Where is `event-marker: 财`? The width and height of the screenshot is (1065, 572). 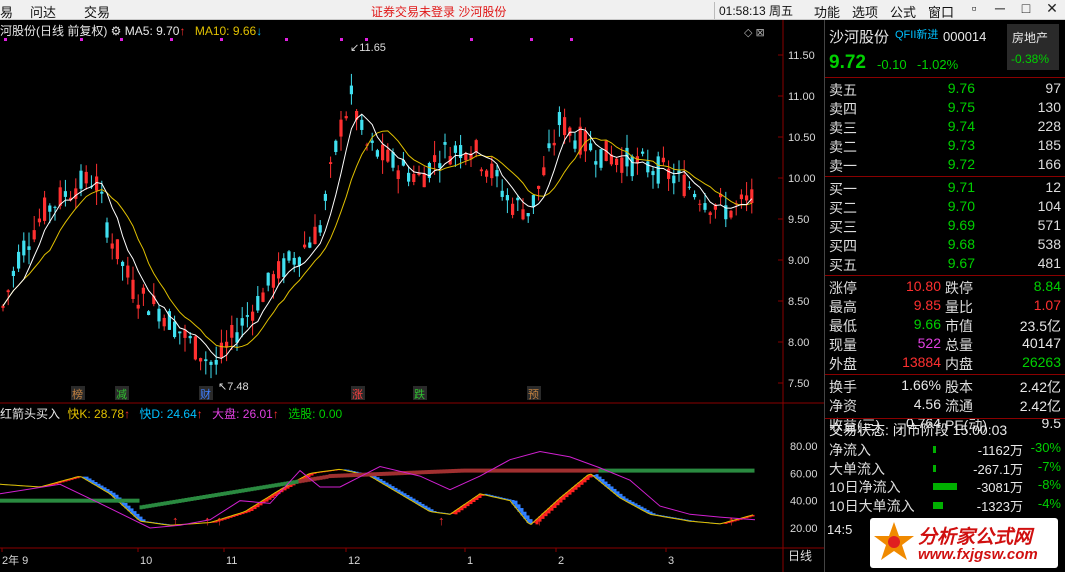
event-marker: 财 is located at coordinates (205, 394).